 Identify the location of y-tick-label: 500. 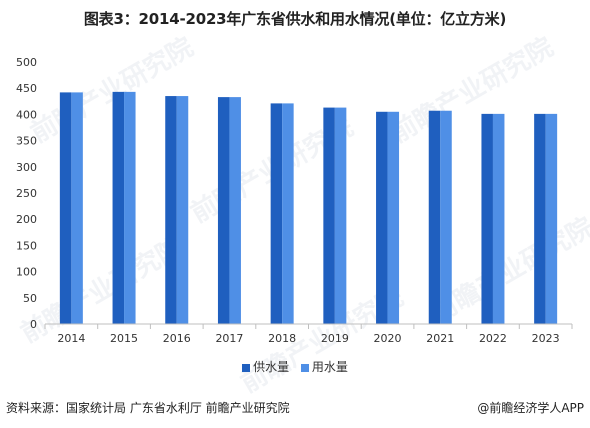
(26, 62).